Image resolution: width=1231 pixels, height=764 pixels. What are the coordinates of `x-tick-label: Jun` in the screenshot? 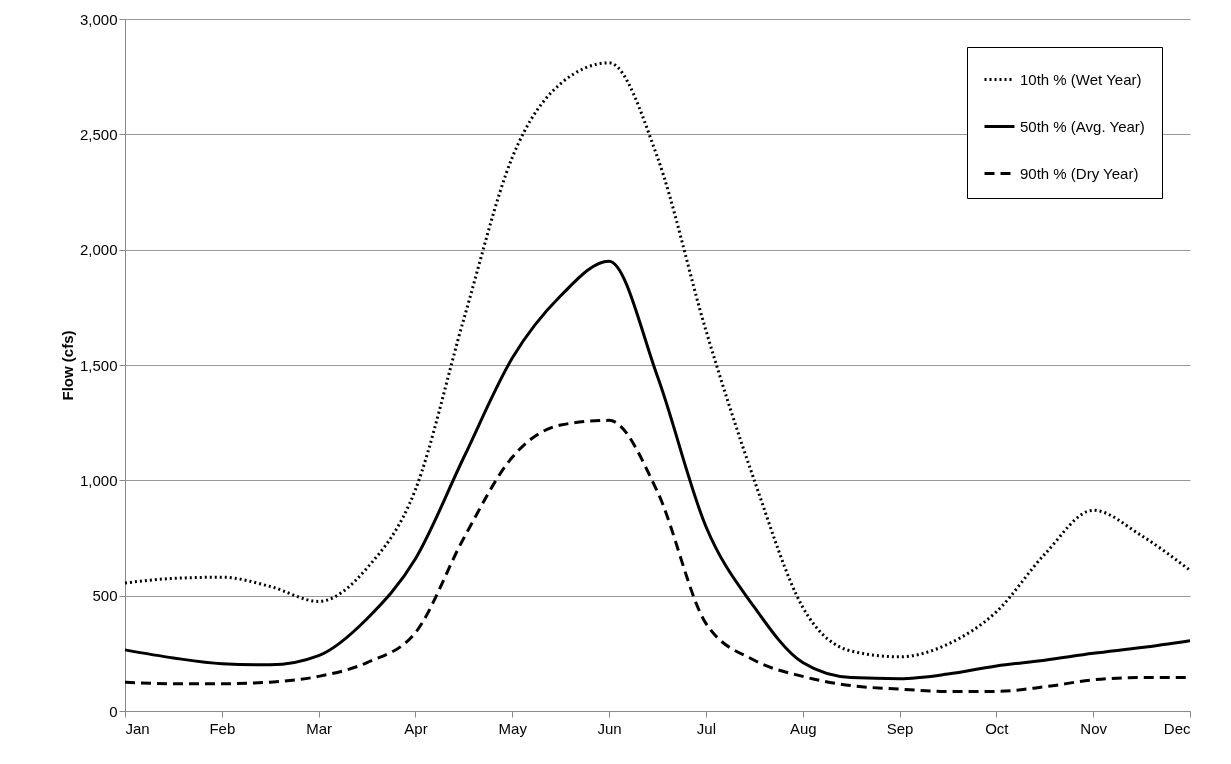 It's located at (609, 728).